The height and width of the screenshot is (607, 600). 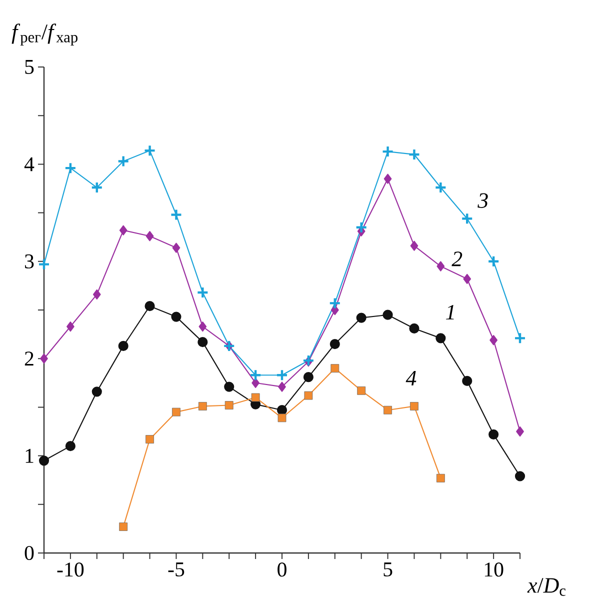 I want to click on series-label: 1, so click(x=450, y=312).